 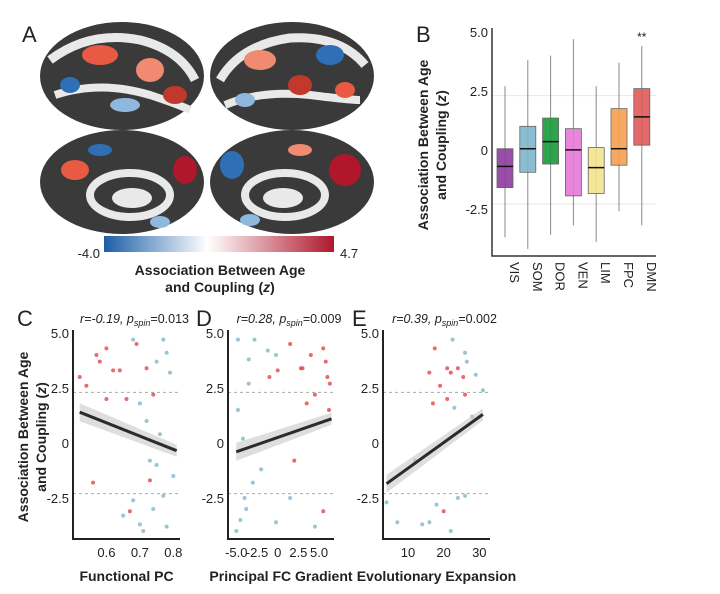 What do you see at coordinates (32, 436) in the screenshot?
I see `y-axis-label-c: Association Between Age and Coupling (z)` at bounding box center [32, 436].